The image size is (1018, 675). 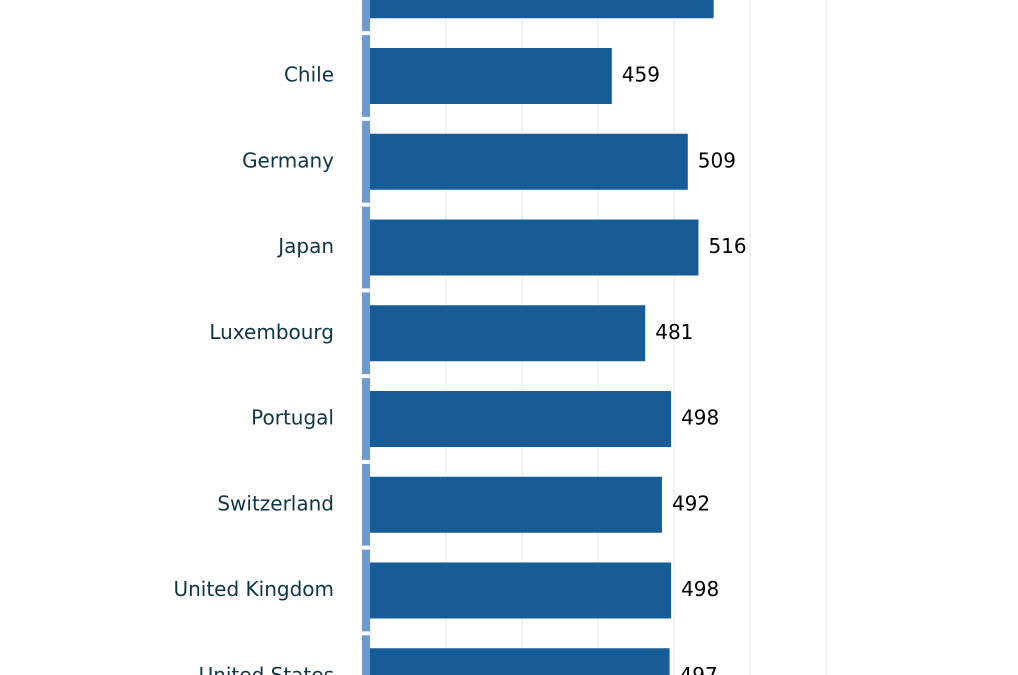 I want to click on value-label: 497, so click(x=699, y=669).